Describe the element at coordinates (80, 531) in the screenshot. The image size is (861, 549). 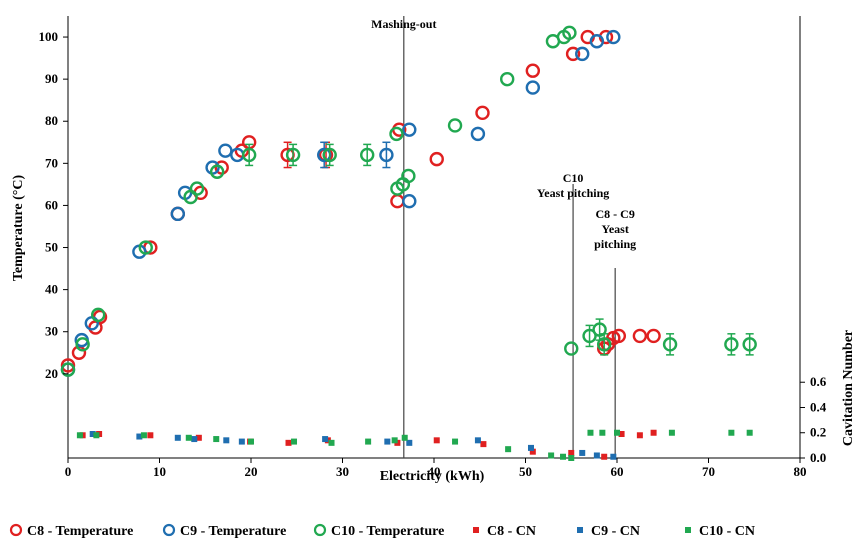
I see `legend-label-c8-temperature: C8 - Temperature` at that location.